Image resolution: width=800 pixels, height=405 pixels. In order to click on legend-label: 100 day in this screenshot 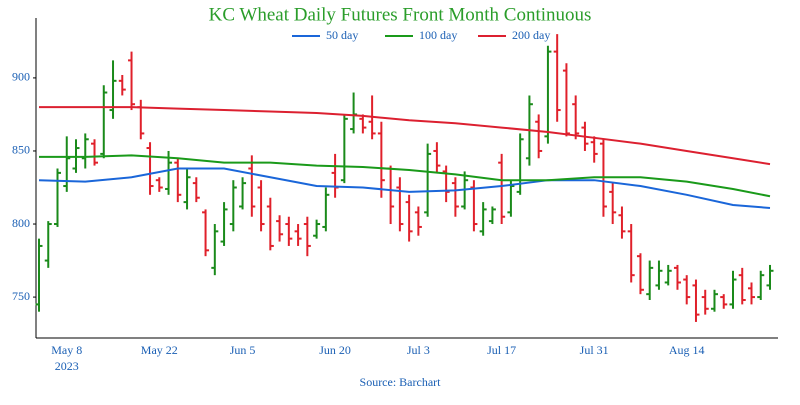, I will do `click(438, 35)`.